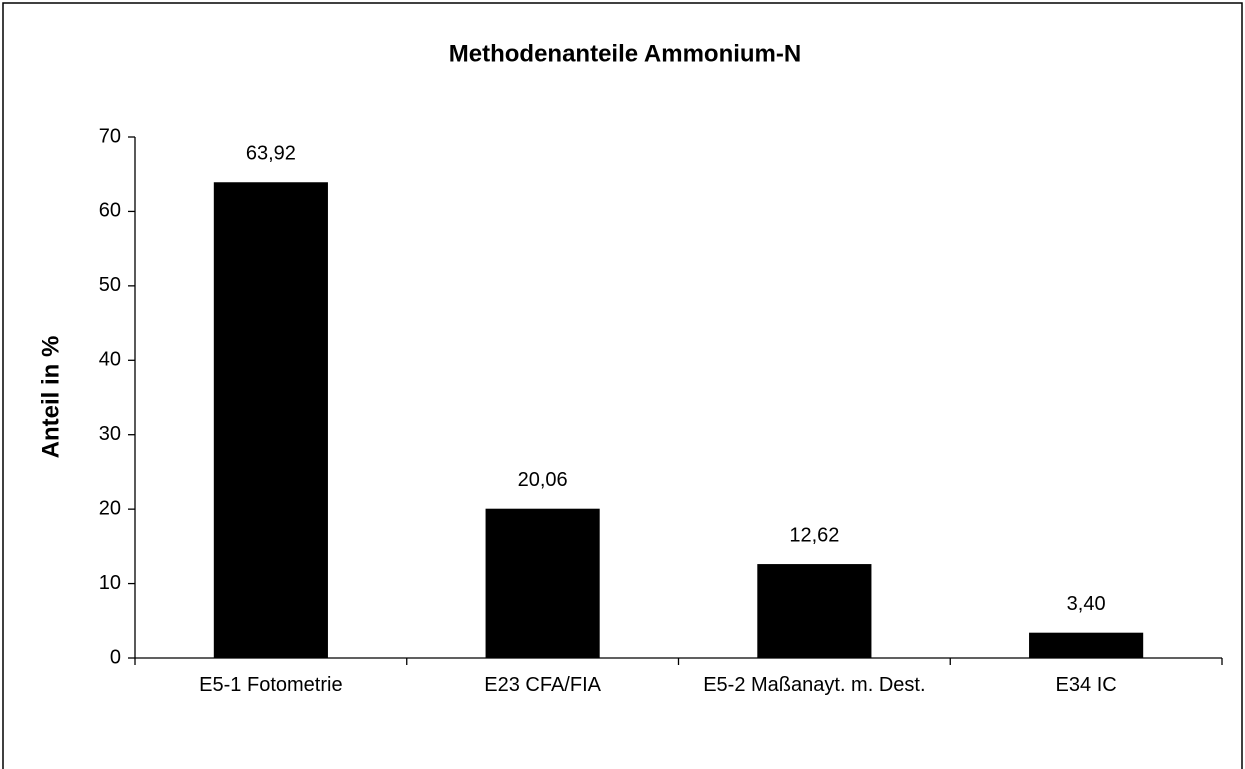 The width and height of the screenshot is (1245, 769). Describe the element at coordinates (110, 508) in the screenshot. I see `y-tick-label: 20` at that location.